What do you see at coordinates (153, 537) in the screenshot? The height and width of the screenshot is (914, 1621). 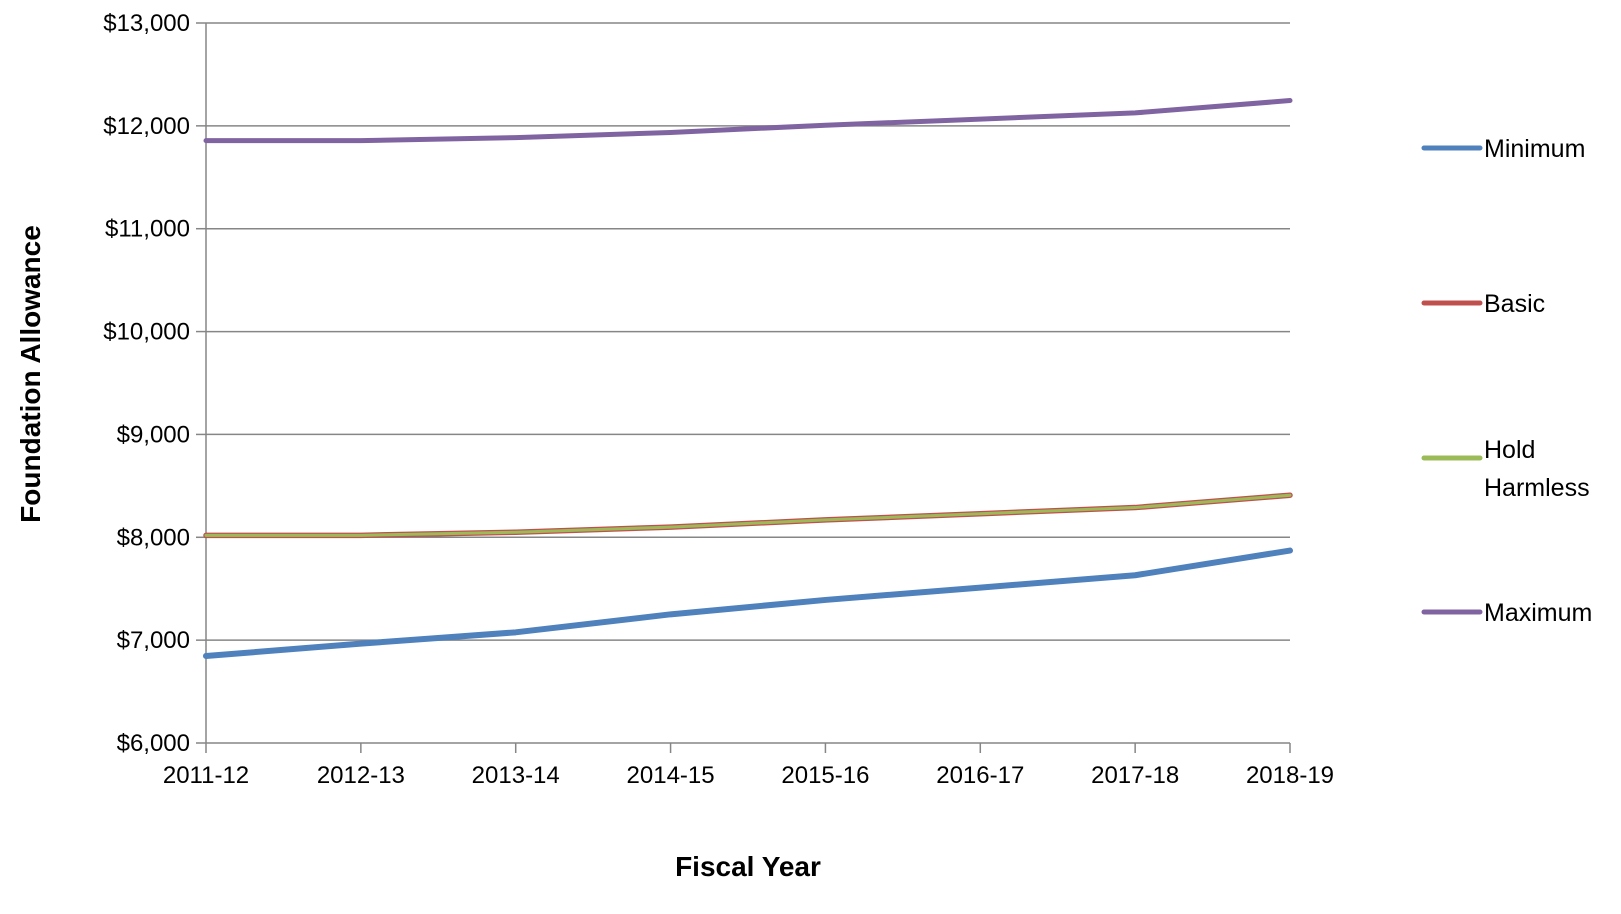 I see `y-tick-label: $8,000` at bounding box center [153, 537].